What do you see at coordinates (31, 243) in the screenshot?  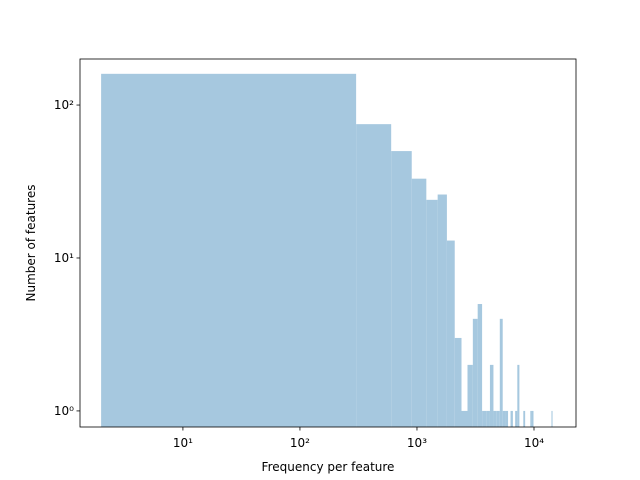 I see `y-axis-label: Number of features` at bounding box center [31, 243].